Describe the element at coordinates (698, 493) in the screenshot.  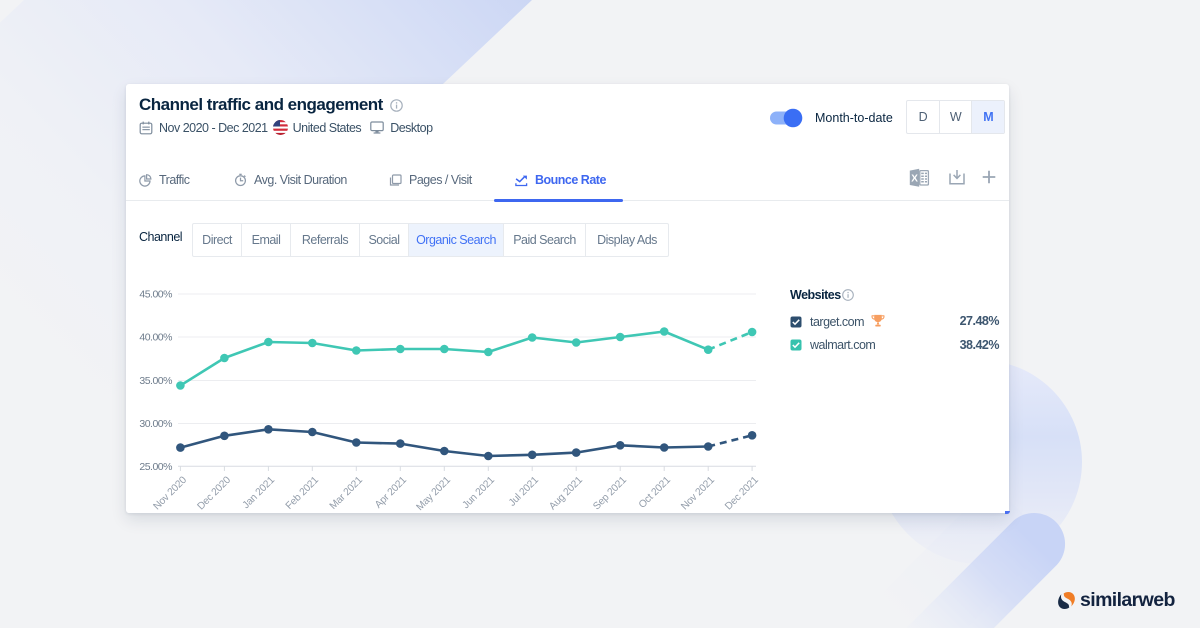
I see `svg-text: Nov 2021` at that location.